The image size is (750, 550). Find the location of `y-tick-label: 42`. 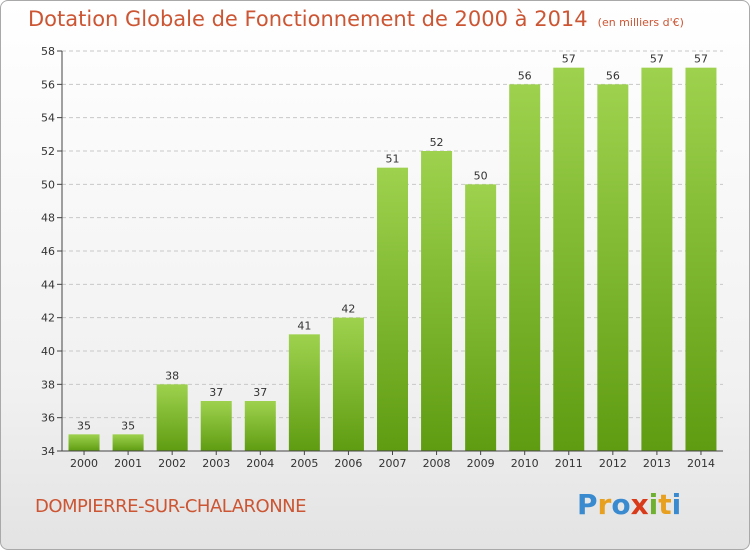

y-tick-label: 42 is located at coordinates (48, 318).